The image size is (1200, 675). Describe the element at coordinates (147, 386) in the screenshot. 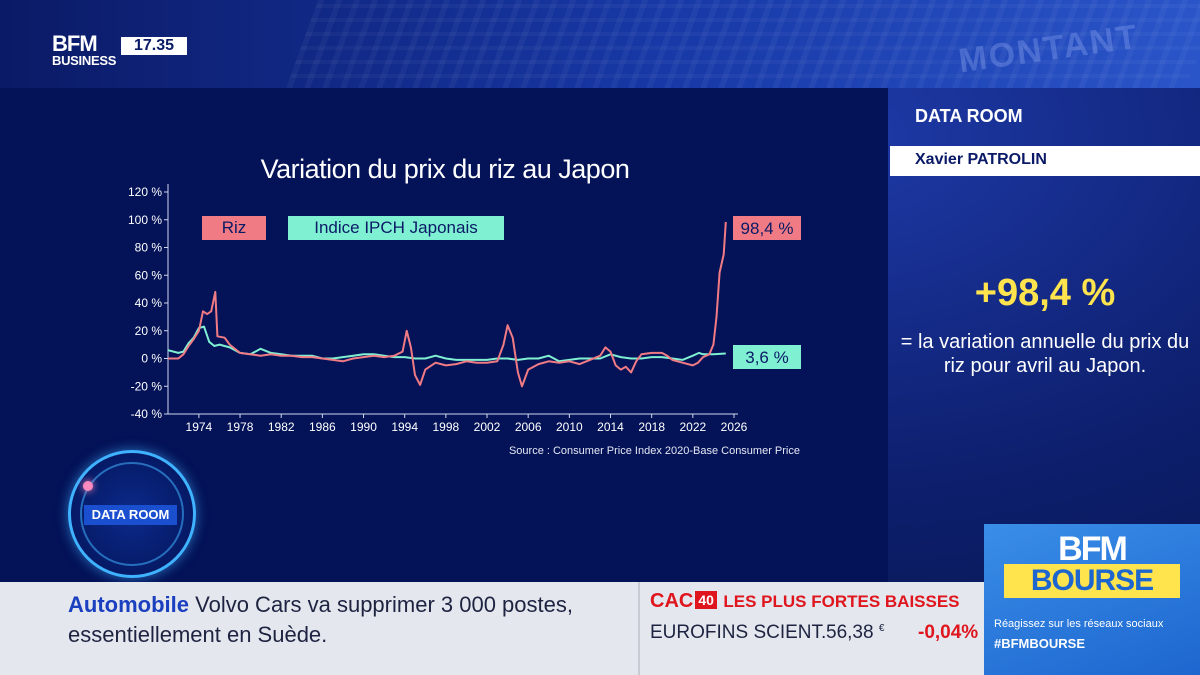

I see `y-tick-label: -20 %` at that location.